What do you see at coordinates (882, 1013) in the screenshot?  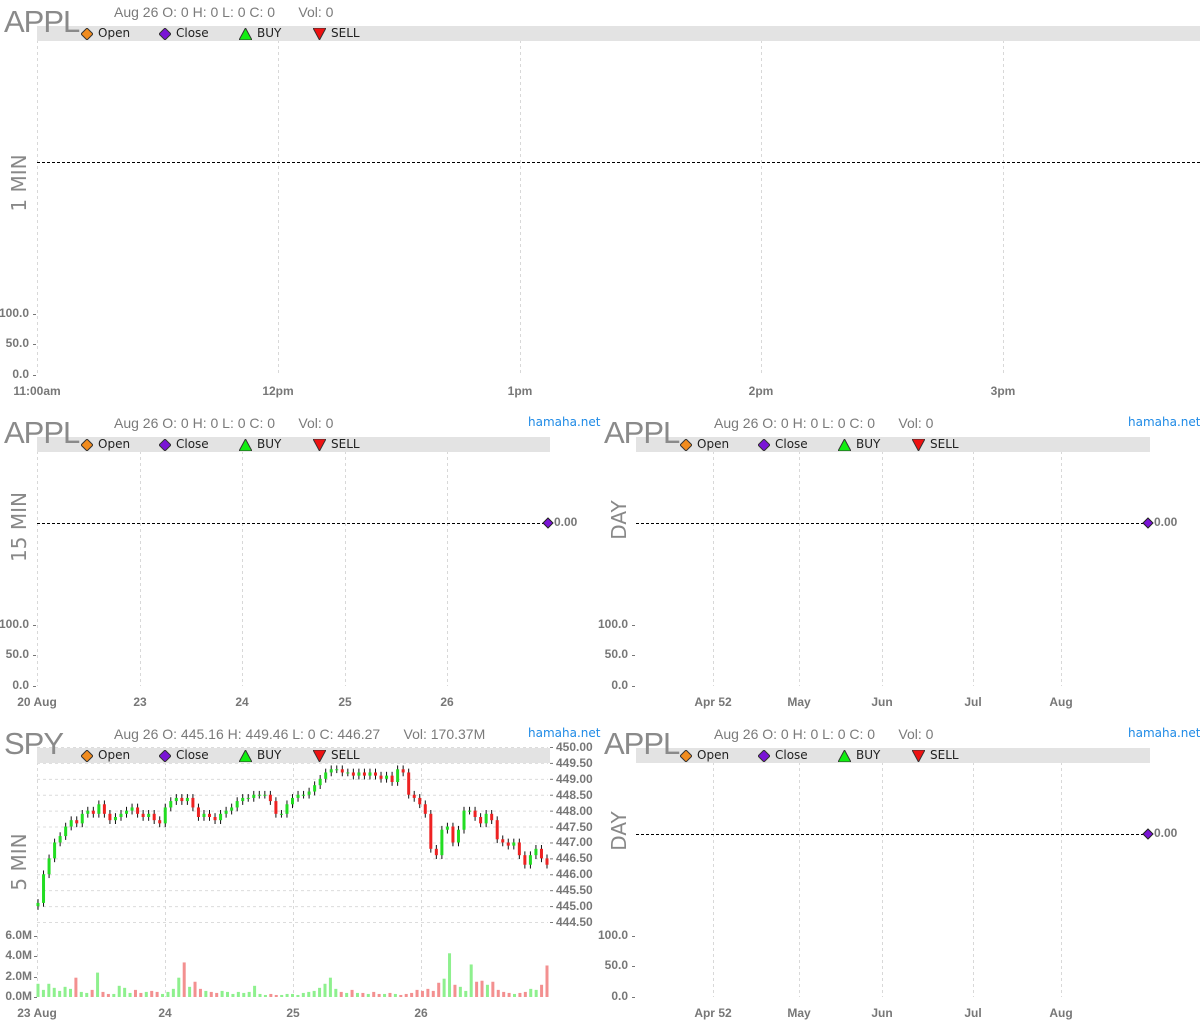 I see `x-tick-label: Jun` at bounding box center [882, 1013].